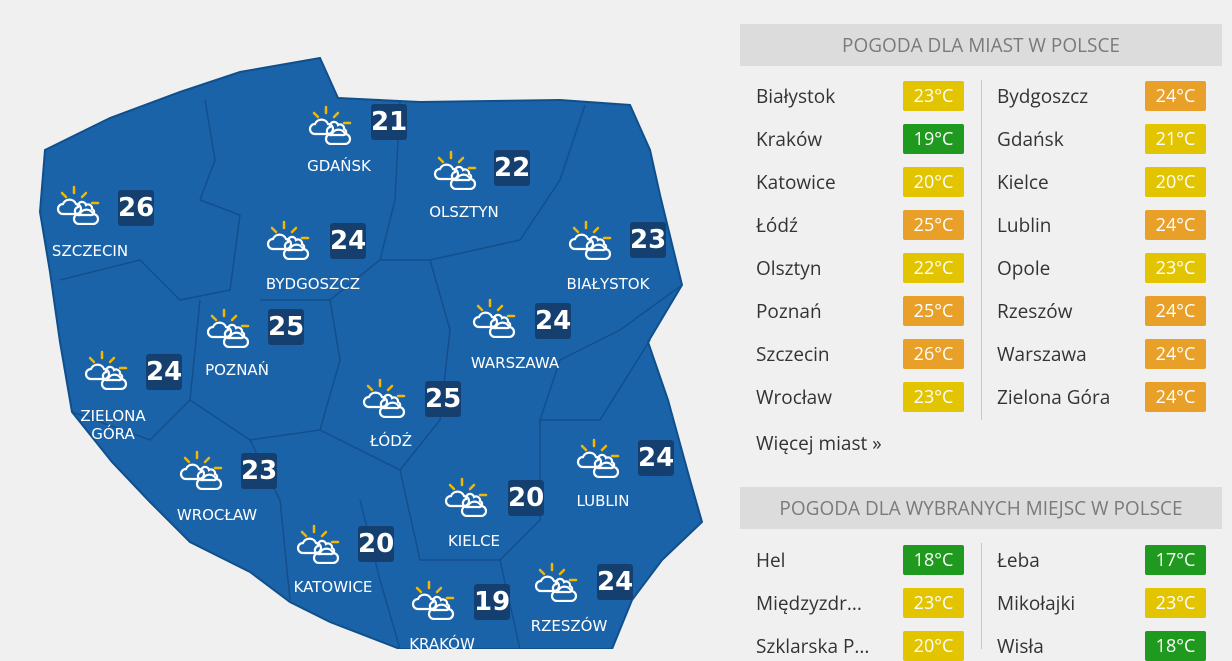 Image resolution: width=1232 pixels, height=661 pixels. What do you see at coordinates (796, 182) in the screenshot?
I see `city-name: Katowice` at bounding box center [796, 182].